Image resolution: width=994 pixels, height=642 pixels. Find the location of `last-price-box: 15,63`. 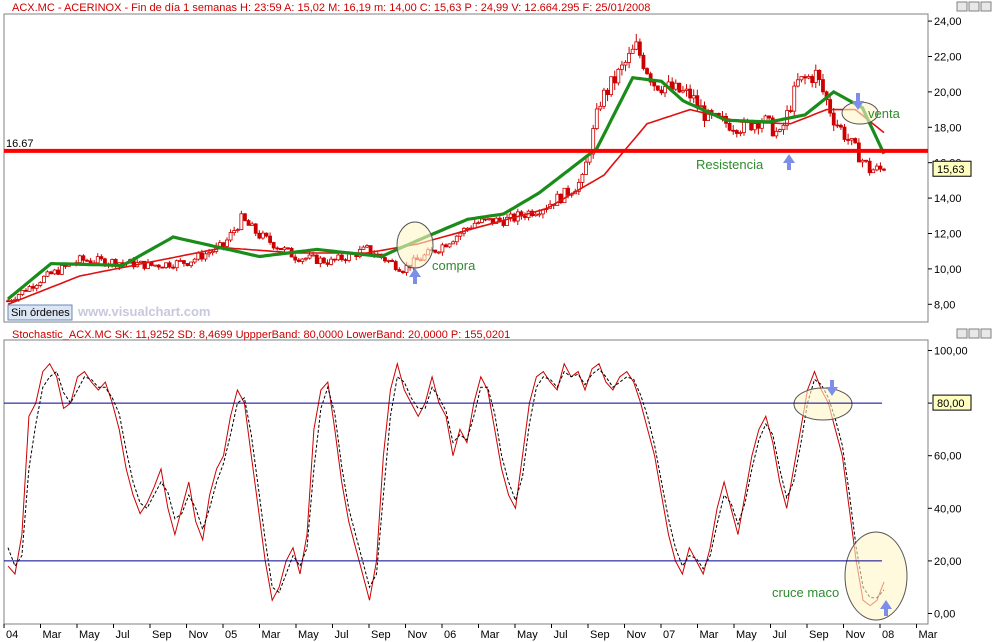

last-price-box: 15,63 is located at coordinates (952, 168).